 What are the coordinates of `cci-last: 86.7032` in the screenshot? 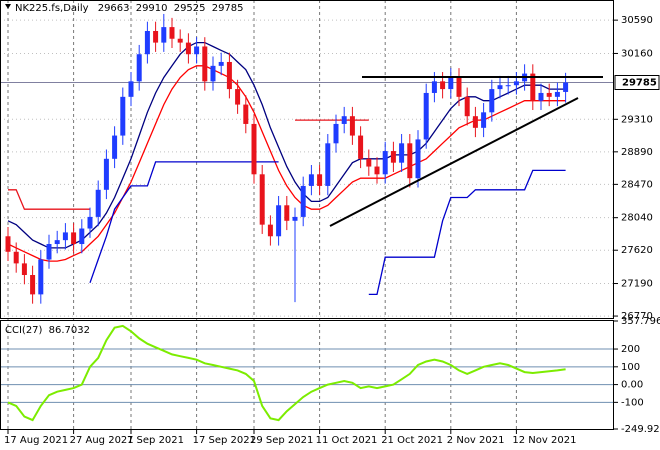 It's located at (69, 330).